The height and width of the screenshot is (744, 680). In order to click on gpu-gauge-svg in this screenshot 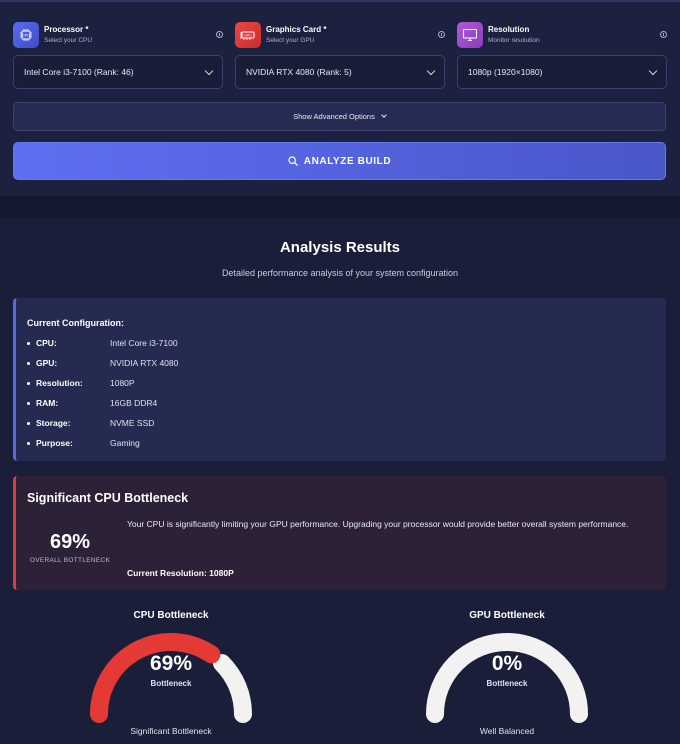, I will do `click(507, 678)`.